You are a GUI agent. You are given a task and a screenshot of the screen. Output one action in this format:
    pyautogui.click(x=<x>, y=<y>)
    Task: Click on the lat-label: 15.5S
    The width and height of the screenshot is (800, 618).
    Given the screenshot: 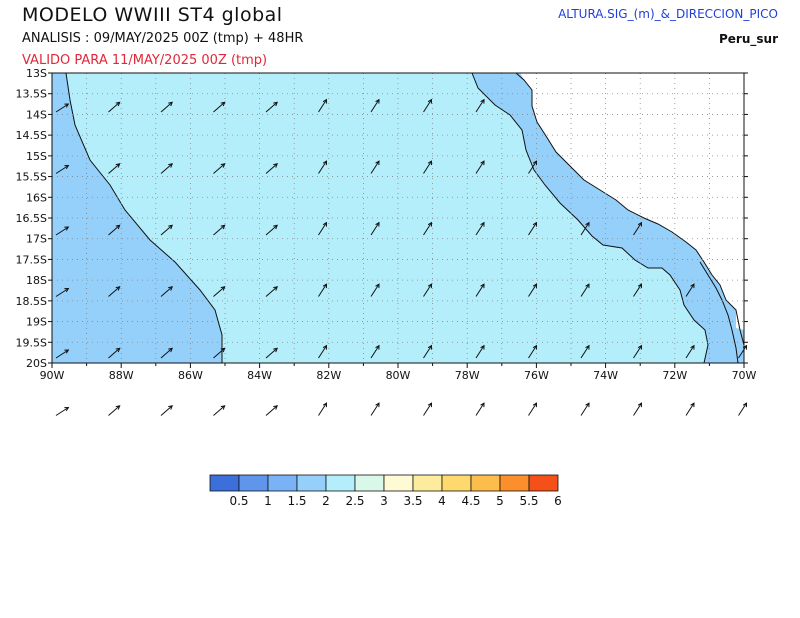 What is the action you would take?
    pyautogui.click(x=31, y=177)
    